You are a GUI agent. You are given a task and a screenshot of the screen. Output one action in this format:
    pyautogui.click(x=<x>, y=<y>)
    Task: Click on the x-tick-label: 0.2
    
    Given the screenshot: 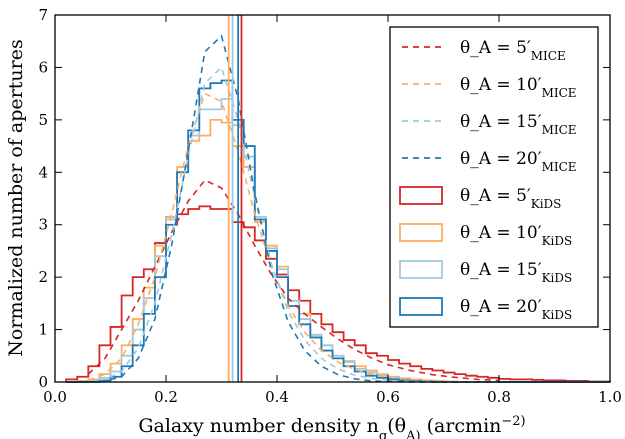 What is the action you would take?
    pyautogui.click(x=166, y=397)
    